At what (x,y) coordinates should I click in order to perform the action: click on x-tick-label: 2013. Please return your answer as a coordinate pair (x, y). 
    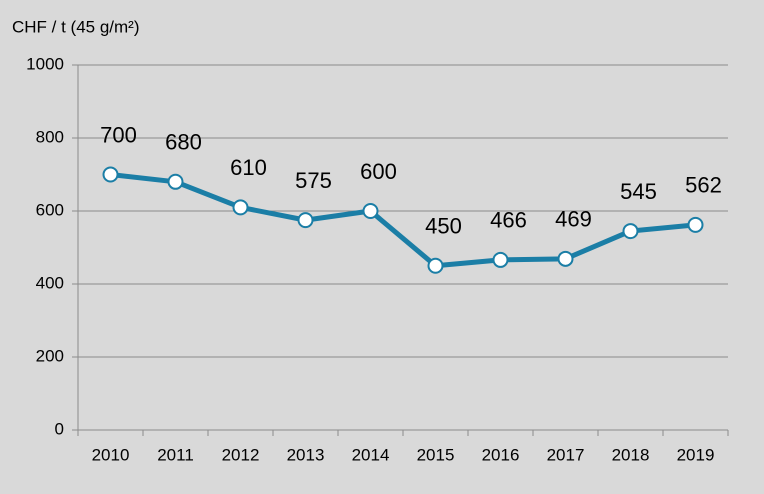
    Looking at the image, I should click on (306, 454).